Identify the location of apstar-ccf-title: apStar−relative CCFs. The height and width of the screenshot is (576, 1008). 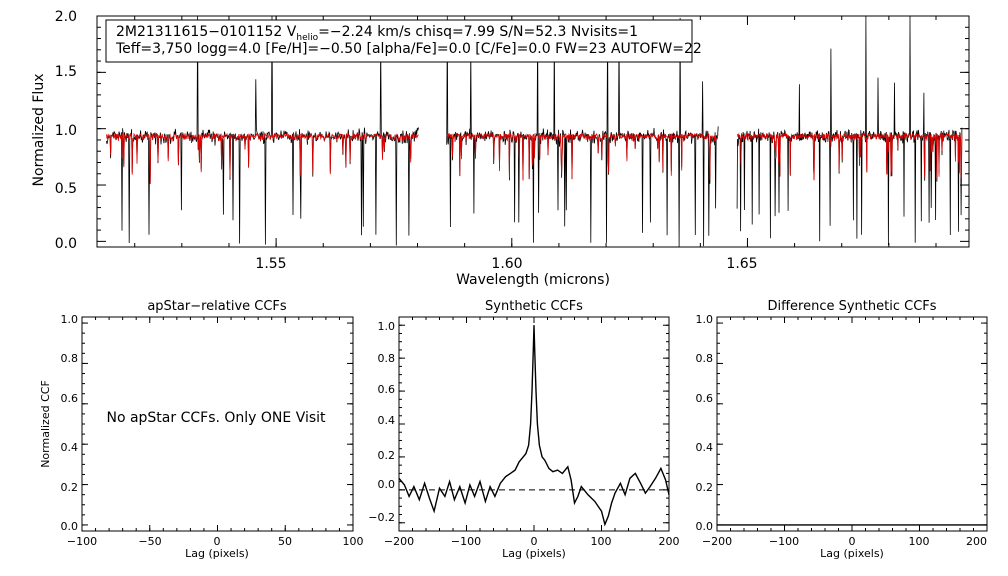
(217, 306).